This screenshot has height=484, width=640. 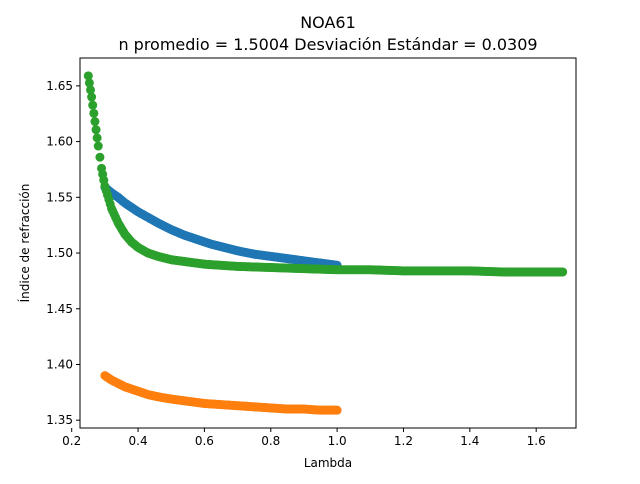 I want to click on x-tick-label: 1.0, so click(x=337, y=441).